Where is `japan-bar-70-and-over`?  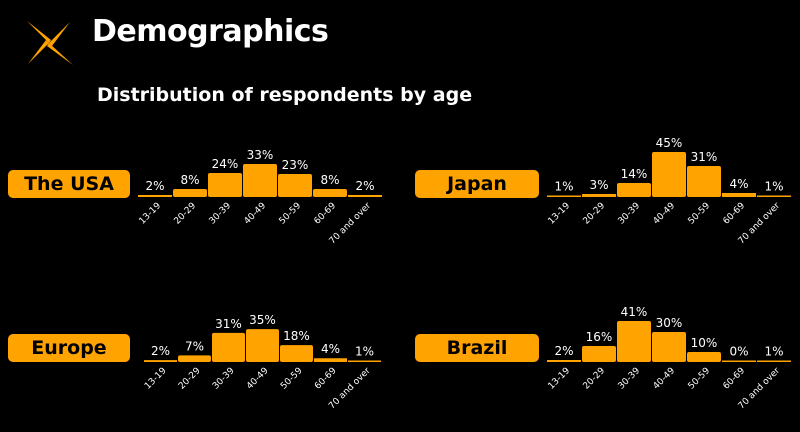
japan-bar-70-and-over is located at coordinates (774, 196).